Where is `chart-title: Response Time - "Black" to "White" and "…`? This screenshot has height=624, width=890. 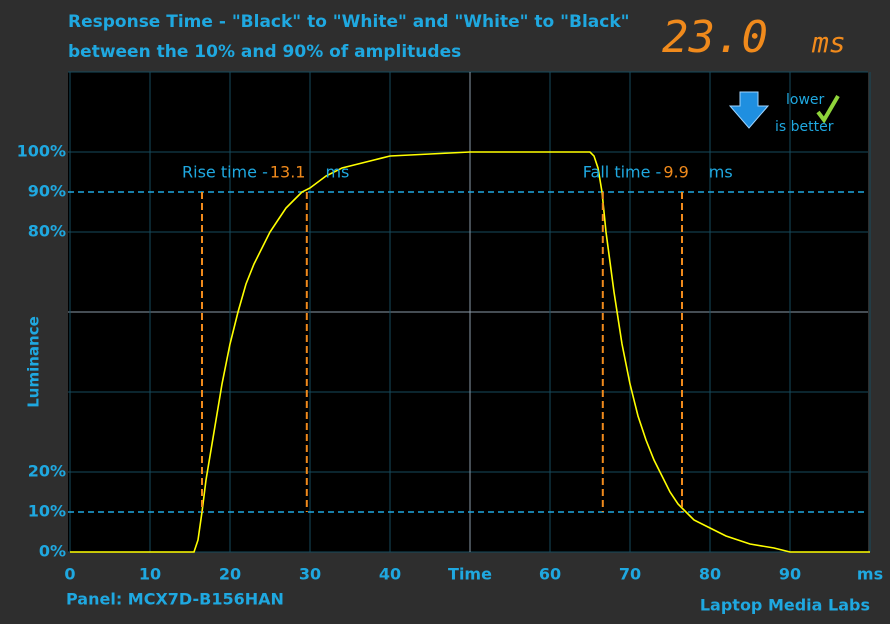
chart-title: Response Time - "Black" to "White" and "… is located at coordinates (349, 22).